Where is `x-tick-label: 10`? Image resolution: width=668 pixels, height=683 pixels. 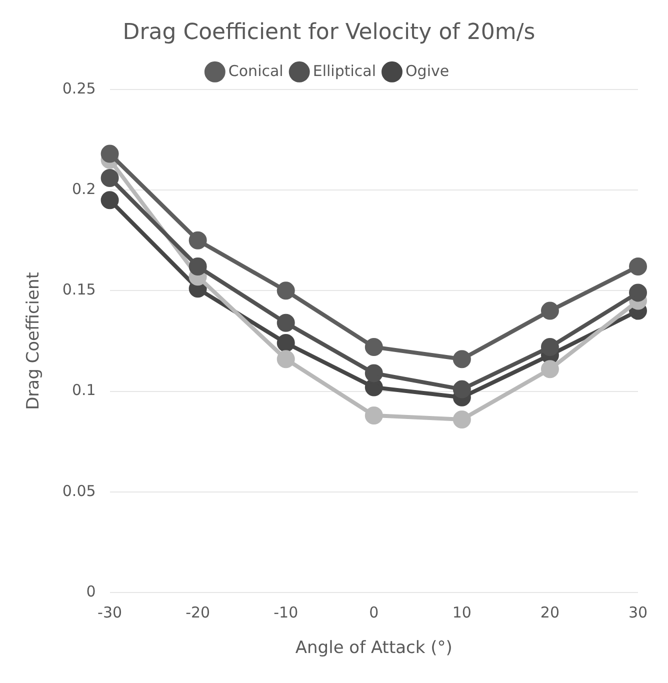
x-tick-label: 10 is located at coordinates (462, 612).